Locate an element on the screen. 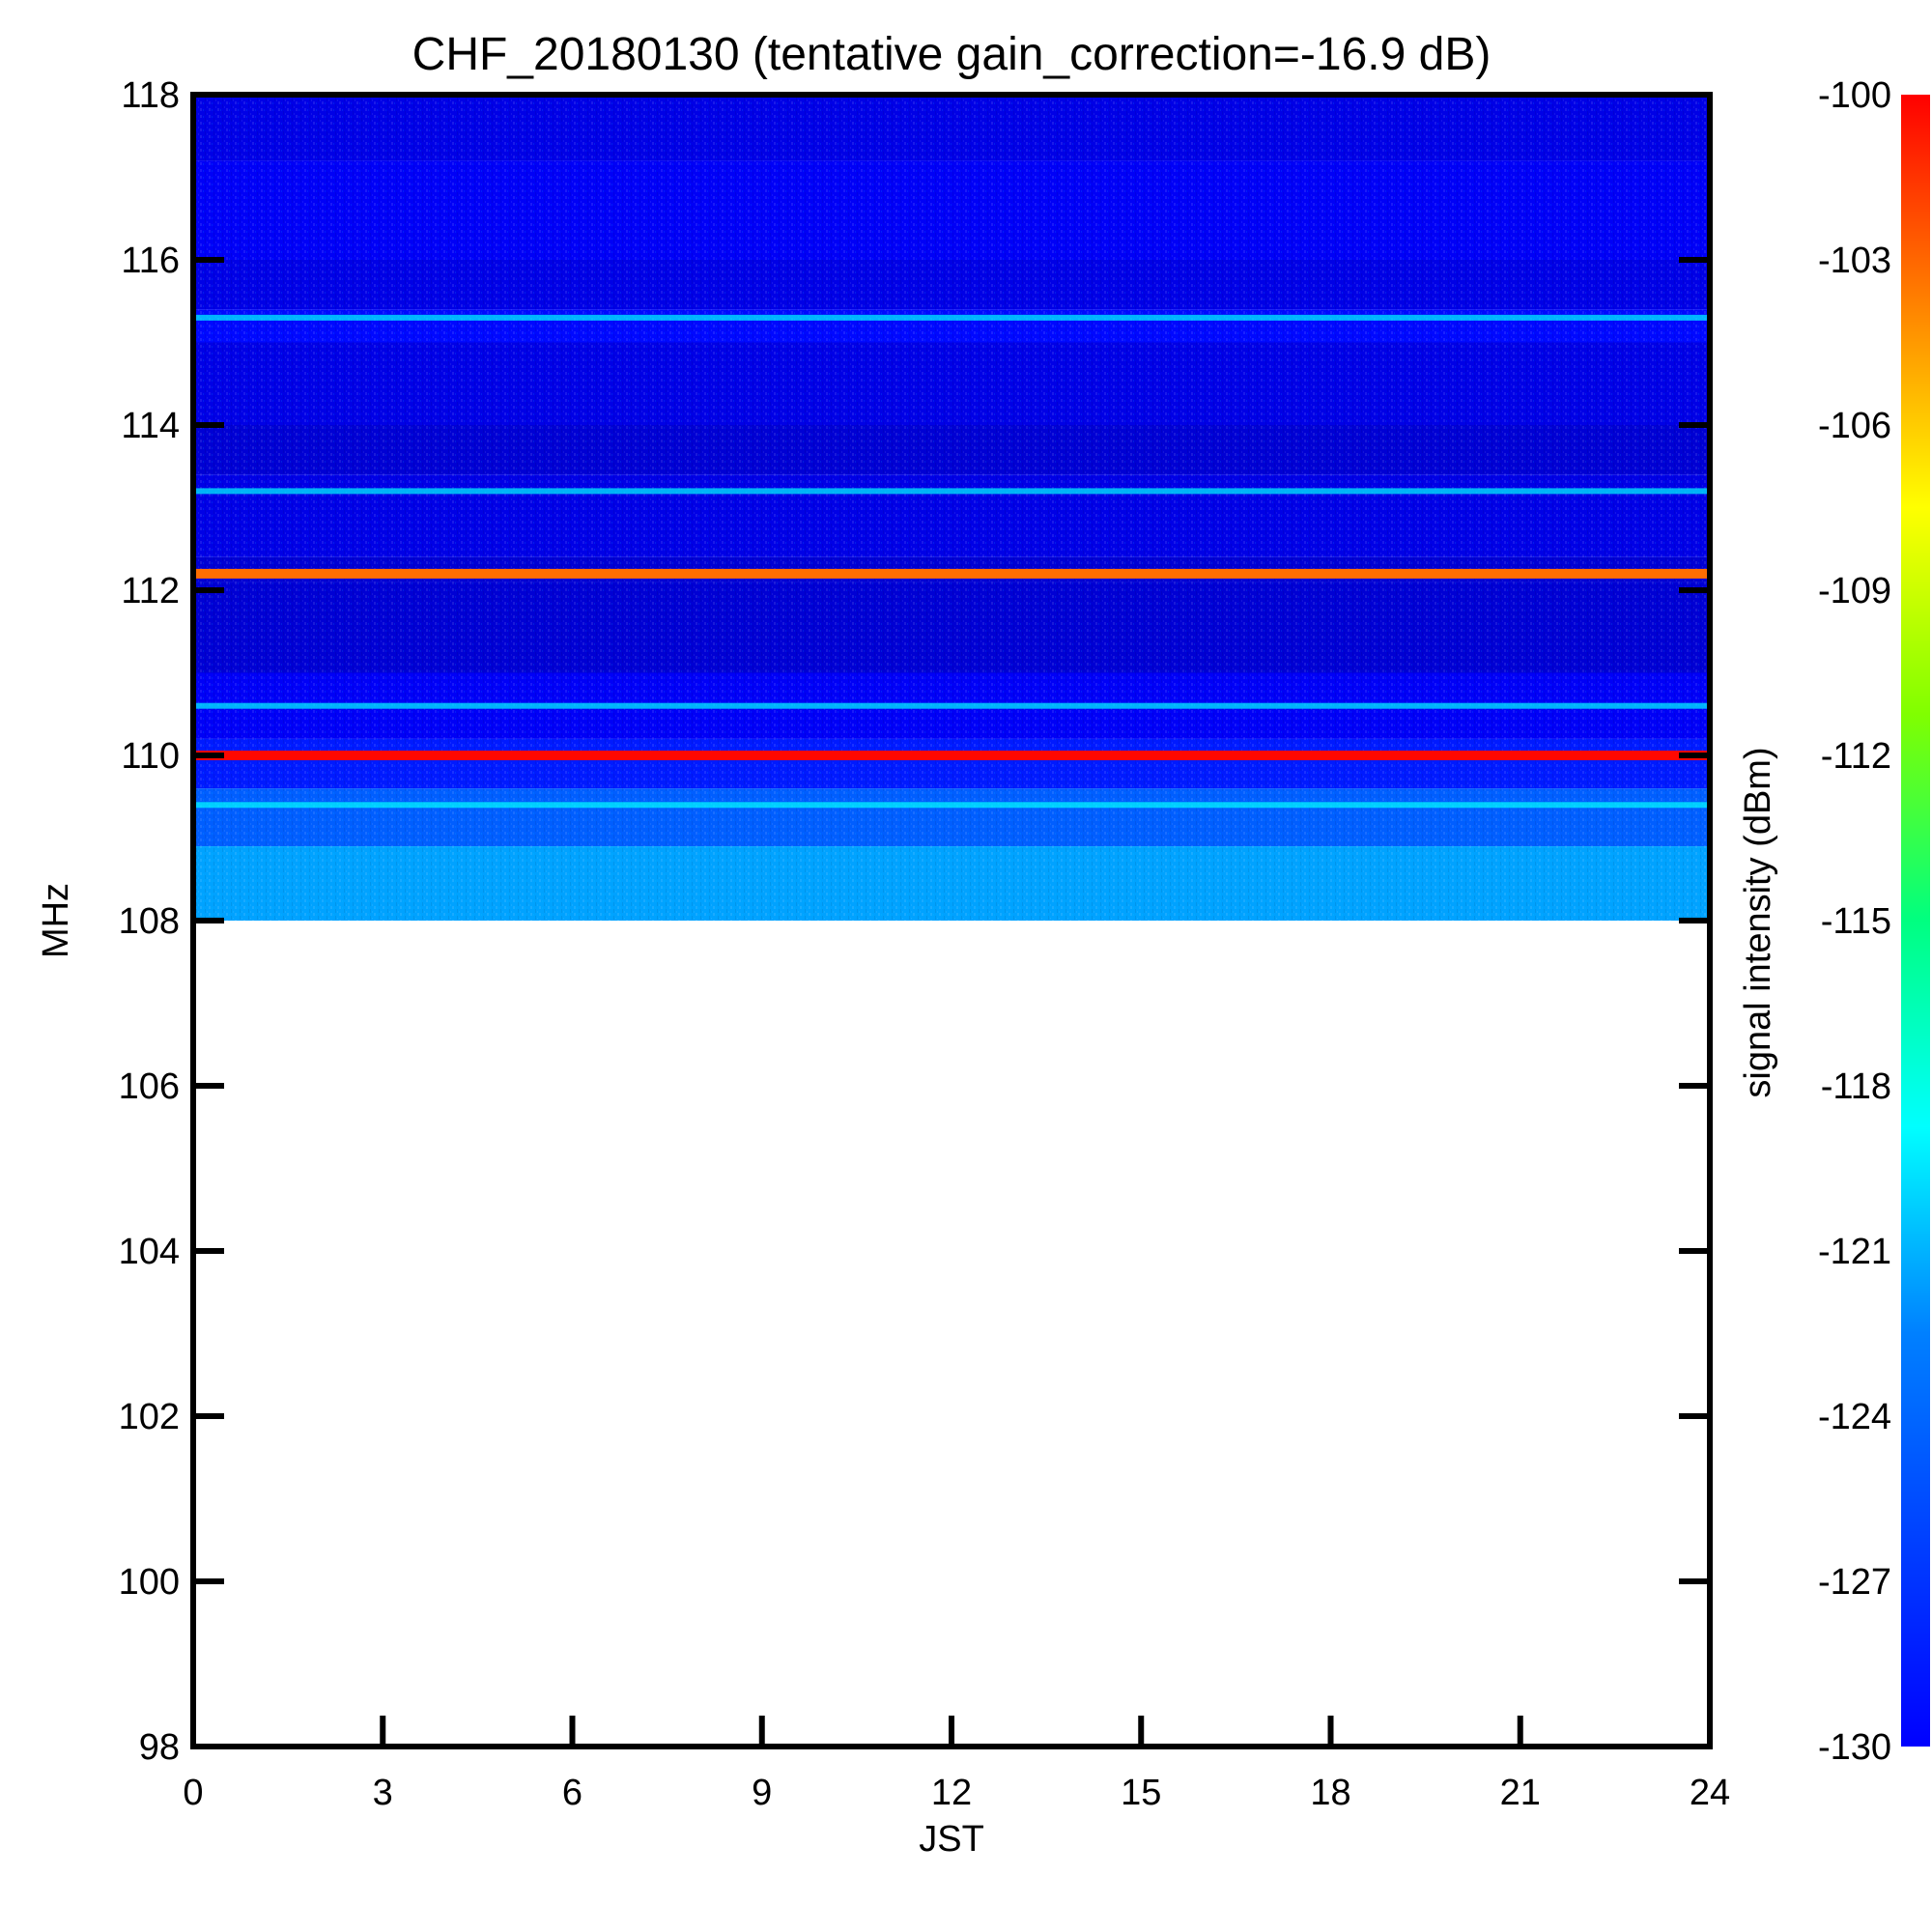  x-tick-label: 24 is located at coordinates (1710, 1793).